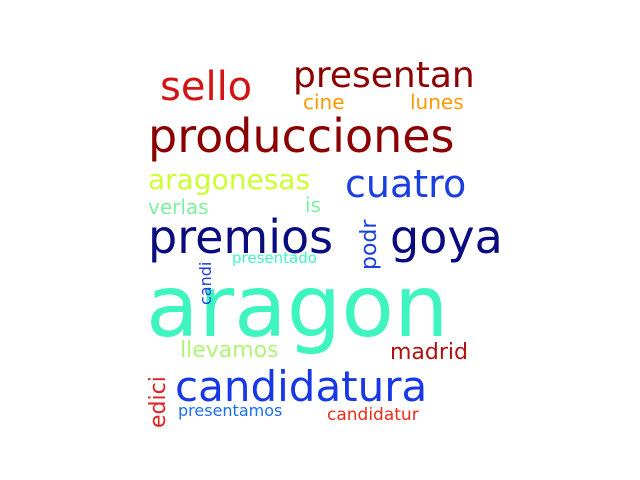  What do you see at coordinates (229, 350) in the screenshot?
I see `word-llevamos: llevamos` at bounding box center [229, 350].